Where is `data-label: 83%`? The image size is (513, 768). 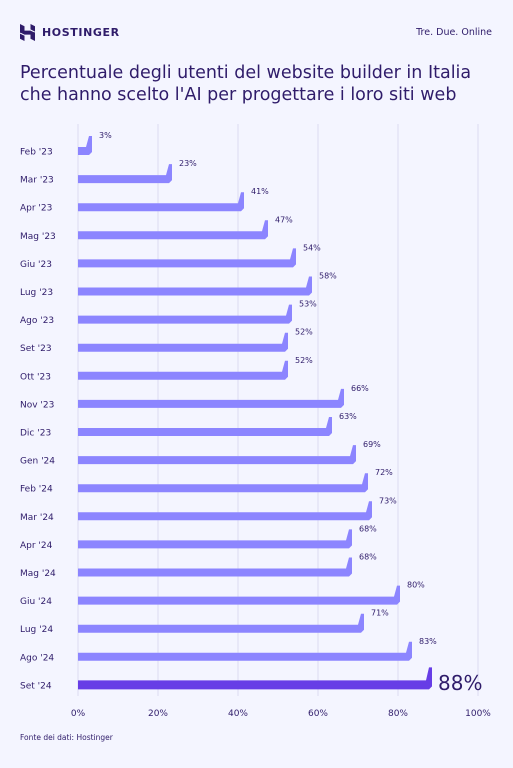 data-label: 83% is located at coordinates (428, 641).